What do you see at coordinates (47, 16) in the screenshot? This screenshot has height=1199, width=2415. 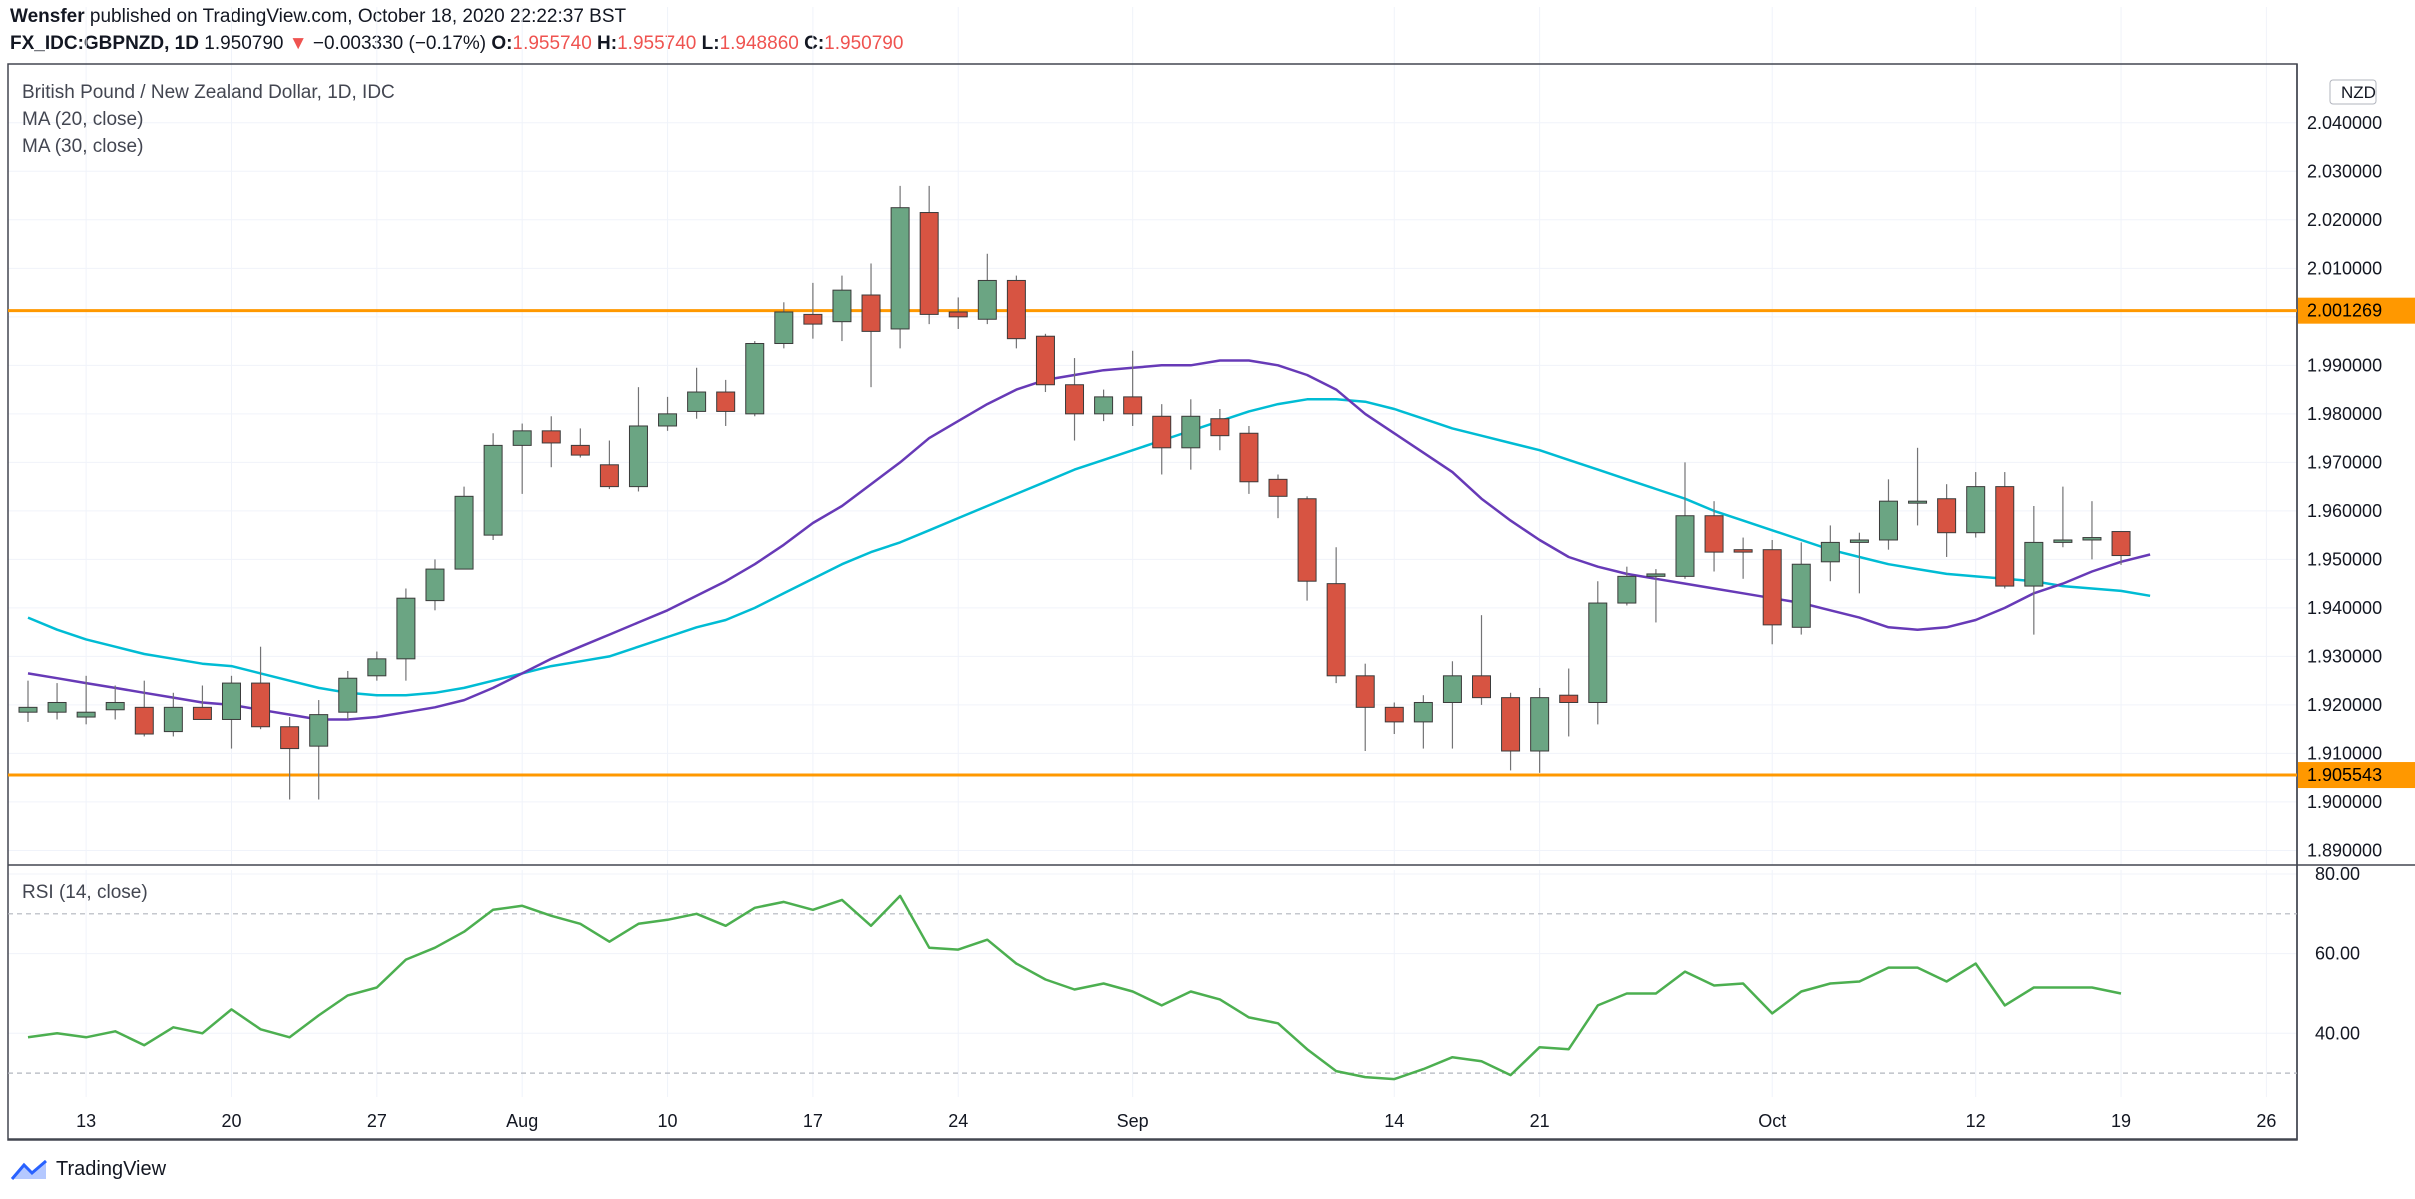 I see `author-name: Wensfer` at bounding box center [47, 16].